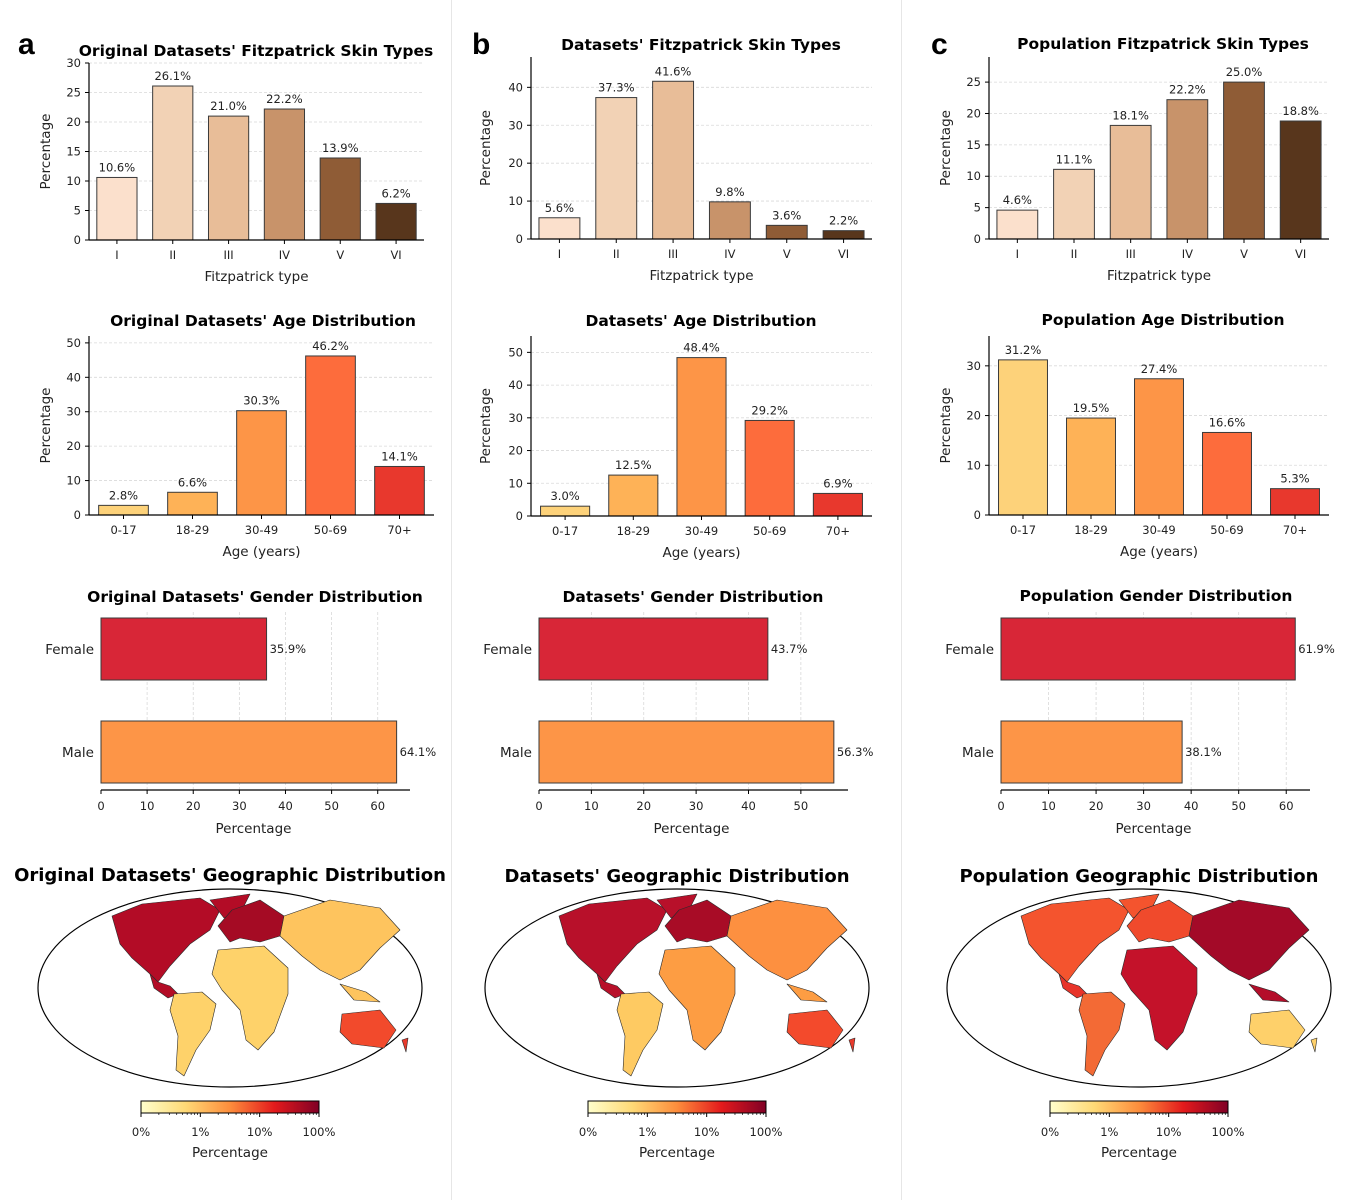 This screenshot has width=1350, height=1200. I want to click on y-axis-label: Percentage, so click(486, 426).